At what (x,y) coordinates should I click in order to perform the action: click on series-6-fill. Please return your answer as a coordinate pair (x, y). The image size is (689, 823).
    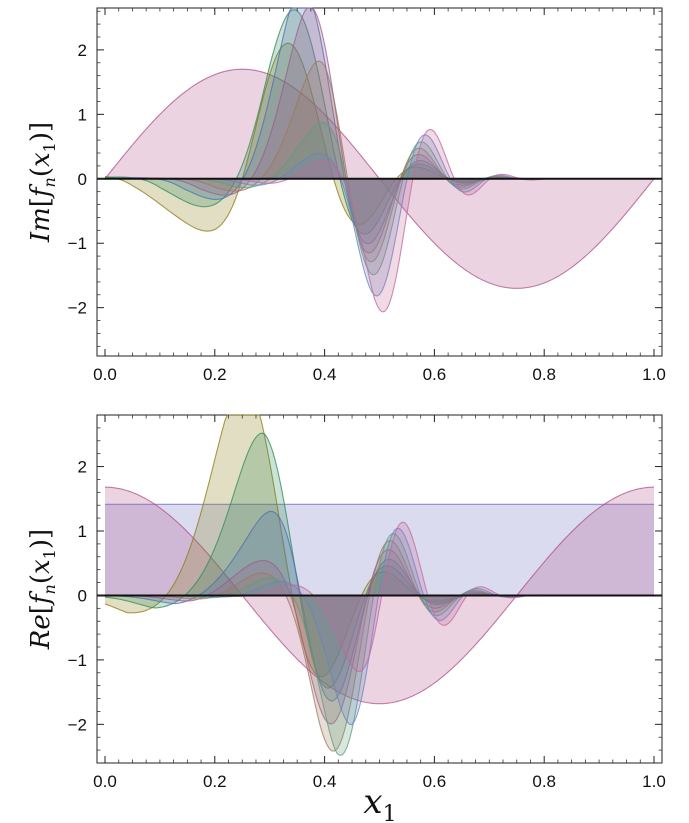
    Looking at the image, I should click on (379, 198).